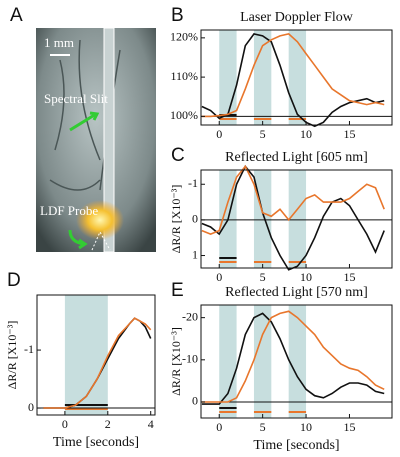  What do you see at coordinates (184, 115) in the screenshot?
I see `y-tick-label: 100%` at bounding box center [184, 115].